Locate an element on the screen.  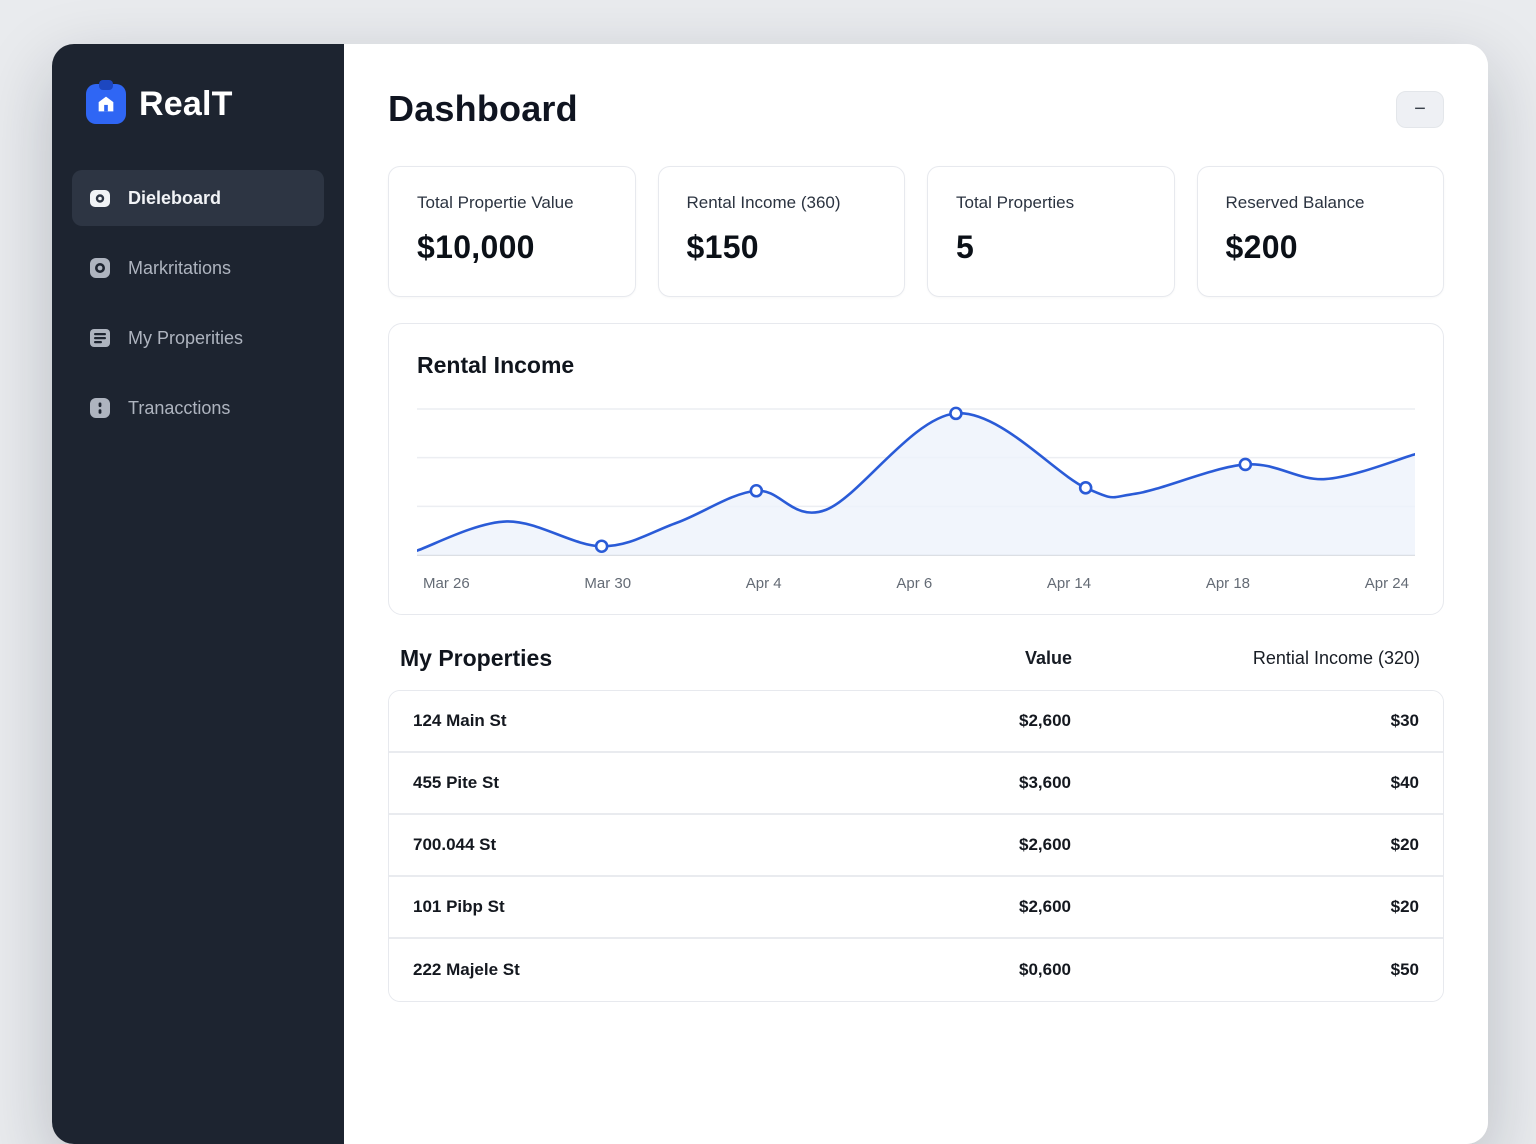
stat-card-total-value: Total Propertie Value $10,000 is located at coordinates (512, 231).